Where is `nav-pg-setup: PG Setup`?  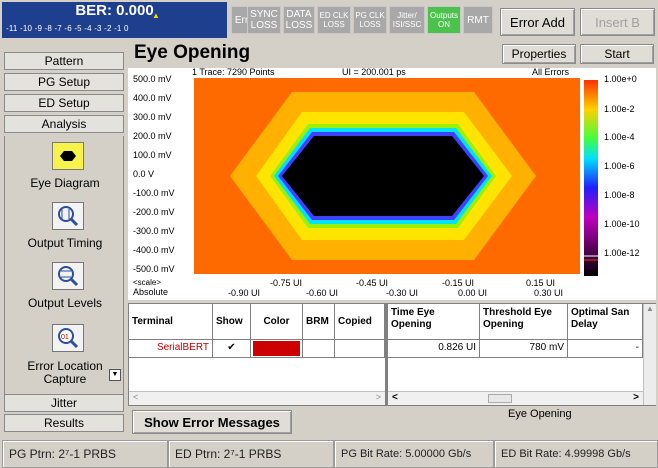 nav-pg-setup: PG Setup is located at coordinates (64, 82).